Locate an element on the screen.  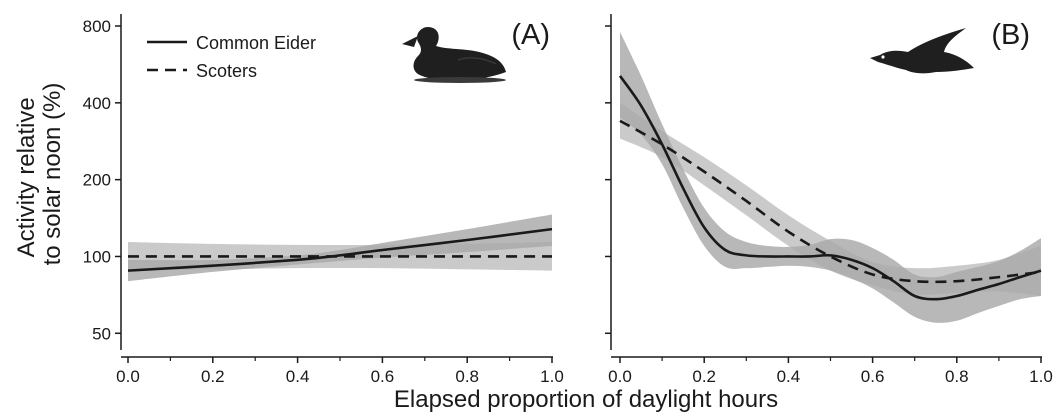
flying-duck-eye is located at coordinates (883, 57).